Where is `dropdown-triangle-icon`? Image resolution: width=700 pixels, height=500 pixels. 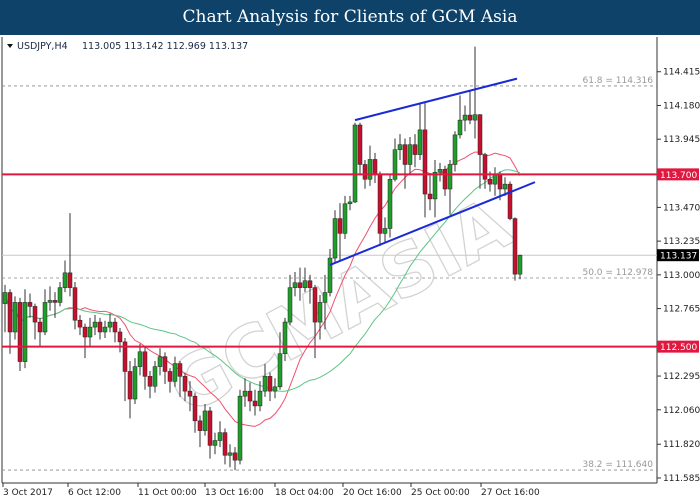 dropdown-triangle-icon is located at coordinates (10, 46).